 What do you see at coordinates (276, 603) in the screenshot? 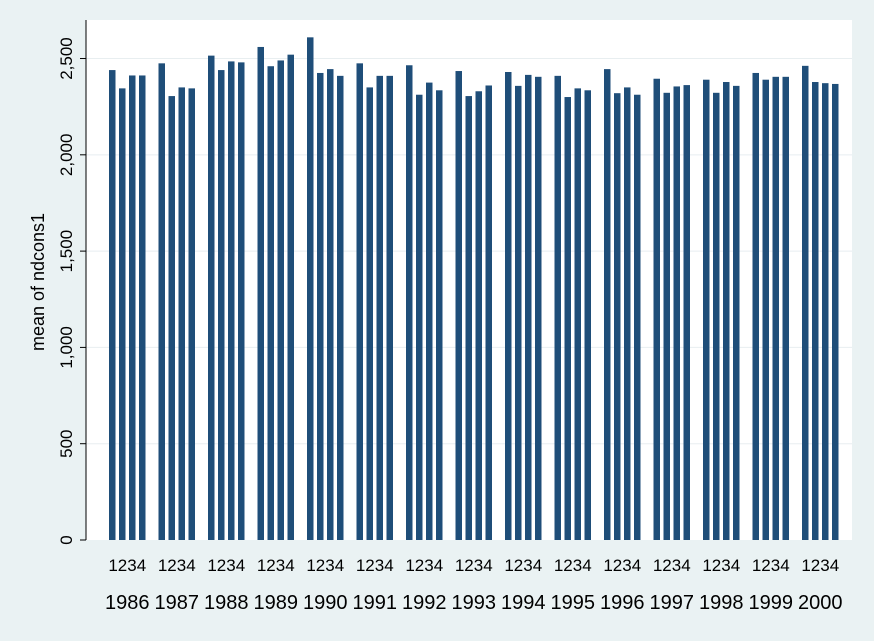
I see `year-label: 1989` at bounding box center [276, 603].